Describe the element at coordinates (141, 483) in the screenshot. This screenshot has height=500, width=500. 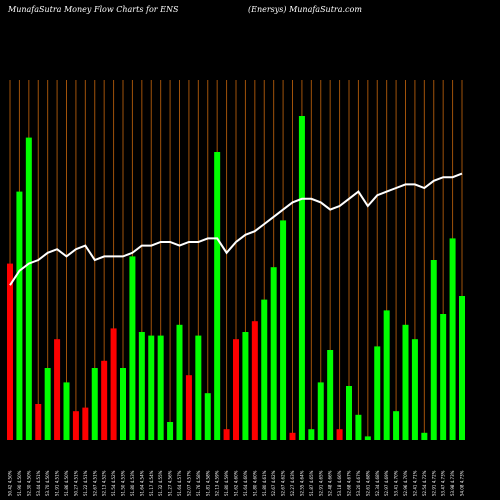
I see `x-tick-label: 51.64 4.54%` at that location.